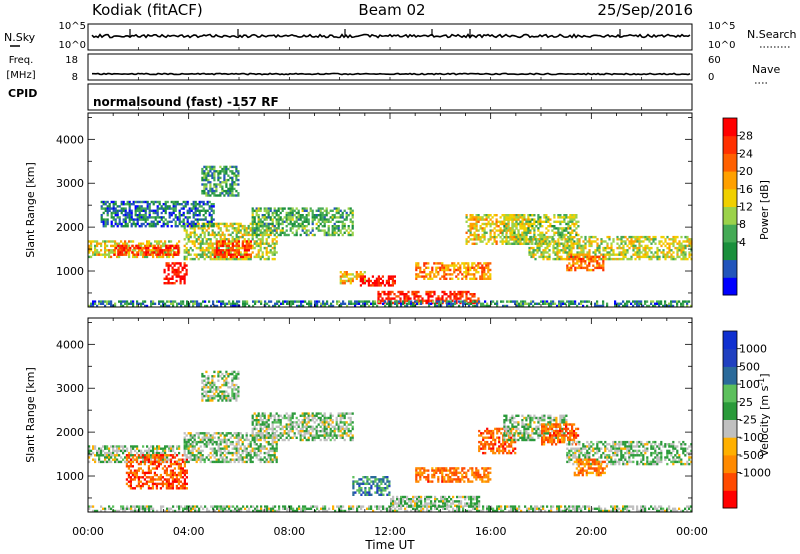  What do you see at coordinates (72, 45) in the screenshot?
I see `nsky-tick-bottom: 10^0` at bounding box center [72, 45].